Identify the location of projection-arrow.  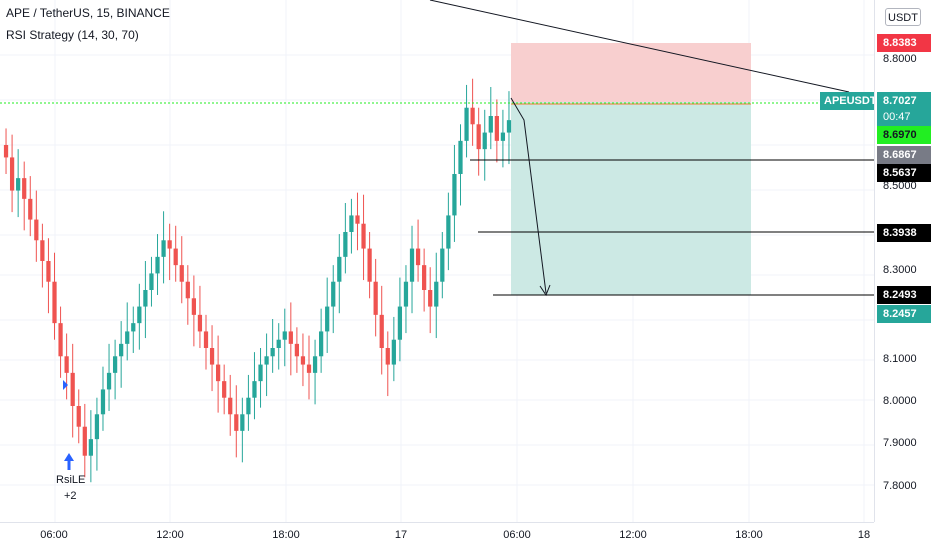
(528, 195).